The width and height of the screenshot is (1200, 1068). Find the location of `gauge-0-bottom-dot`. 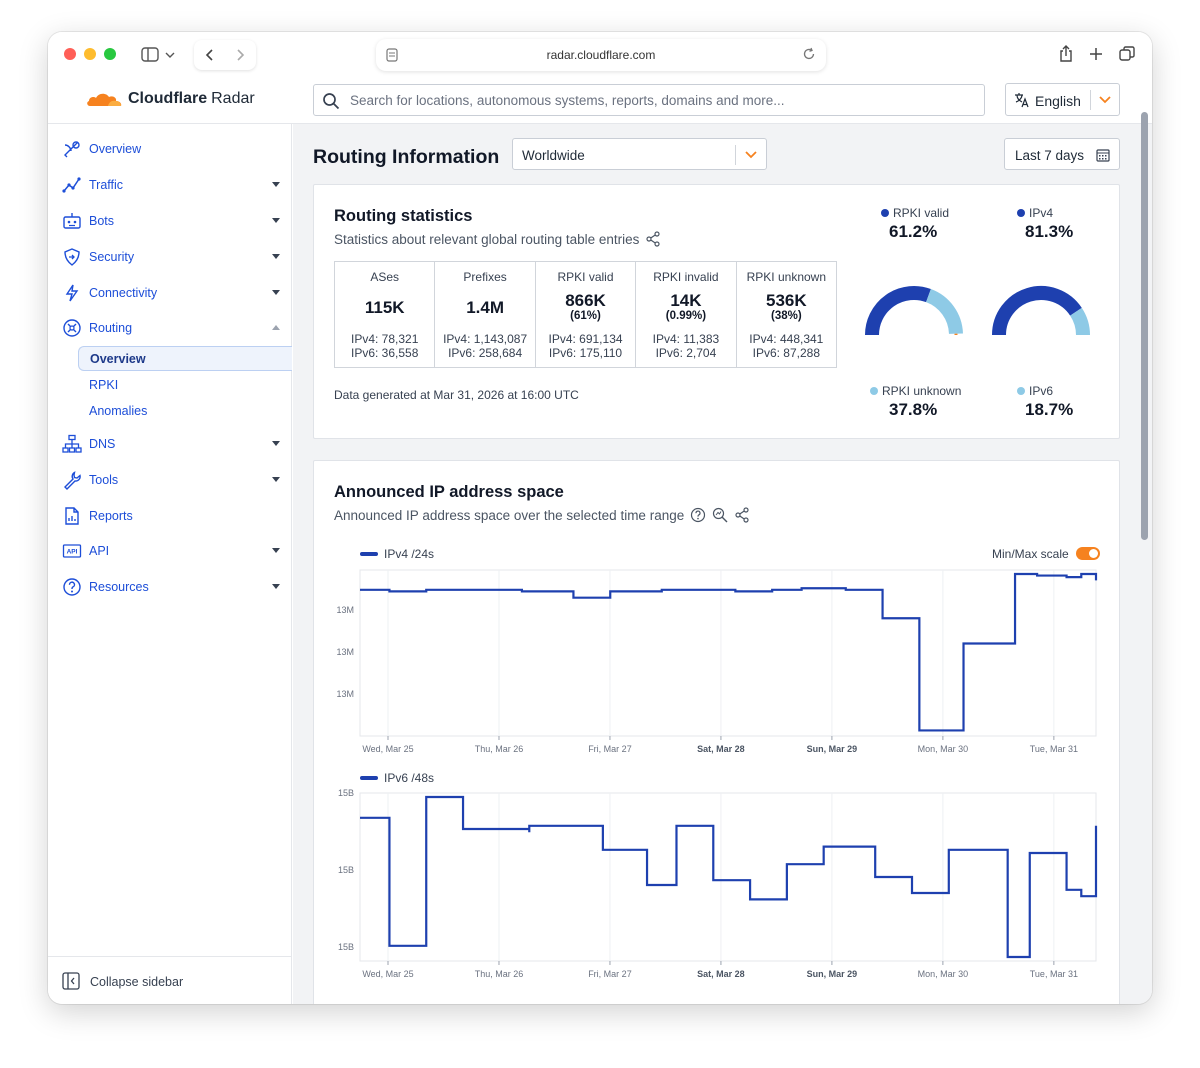

gauge-0-bottom-dot is located at coordinates (874, 391).